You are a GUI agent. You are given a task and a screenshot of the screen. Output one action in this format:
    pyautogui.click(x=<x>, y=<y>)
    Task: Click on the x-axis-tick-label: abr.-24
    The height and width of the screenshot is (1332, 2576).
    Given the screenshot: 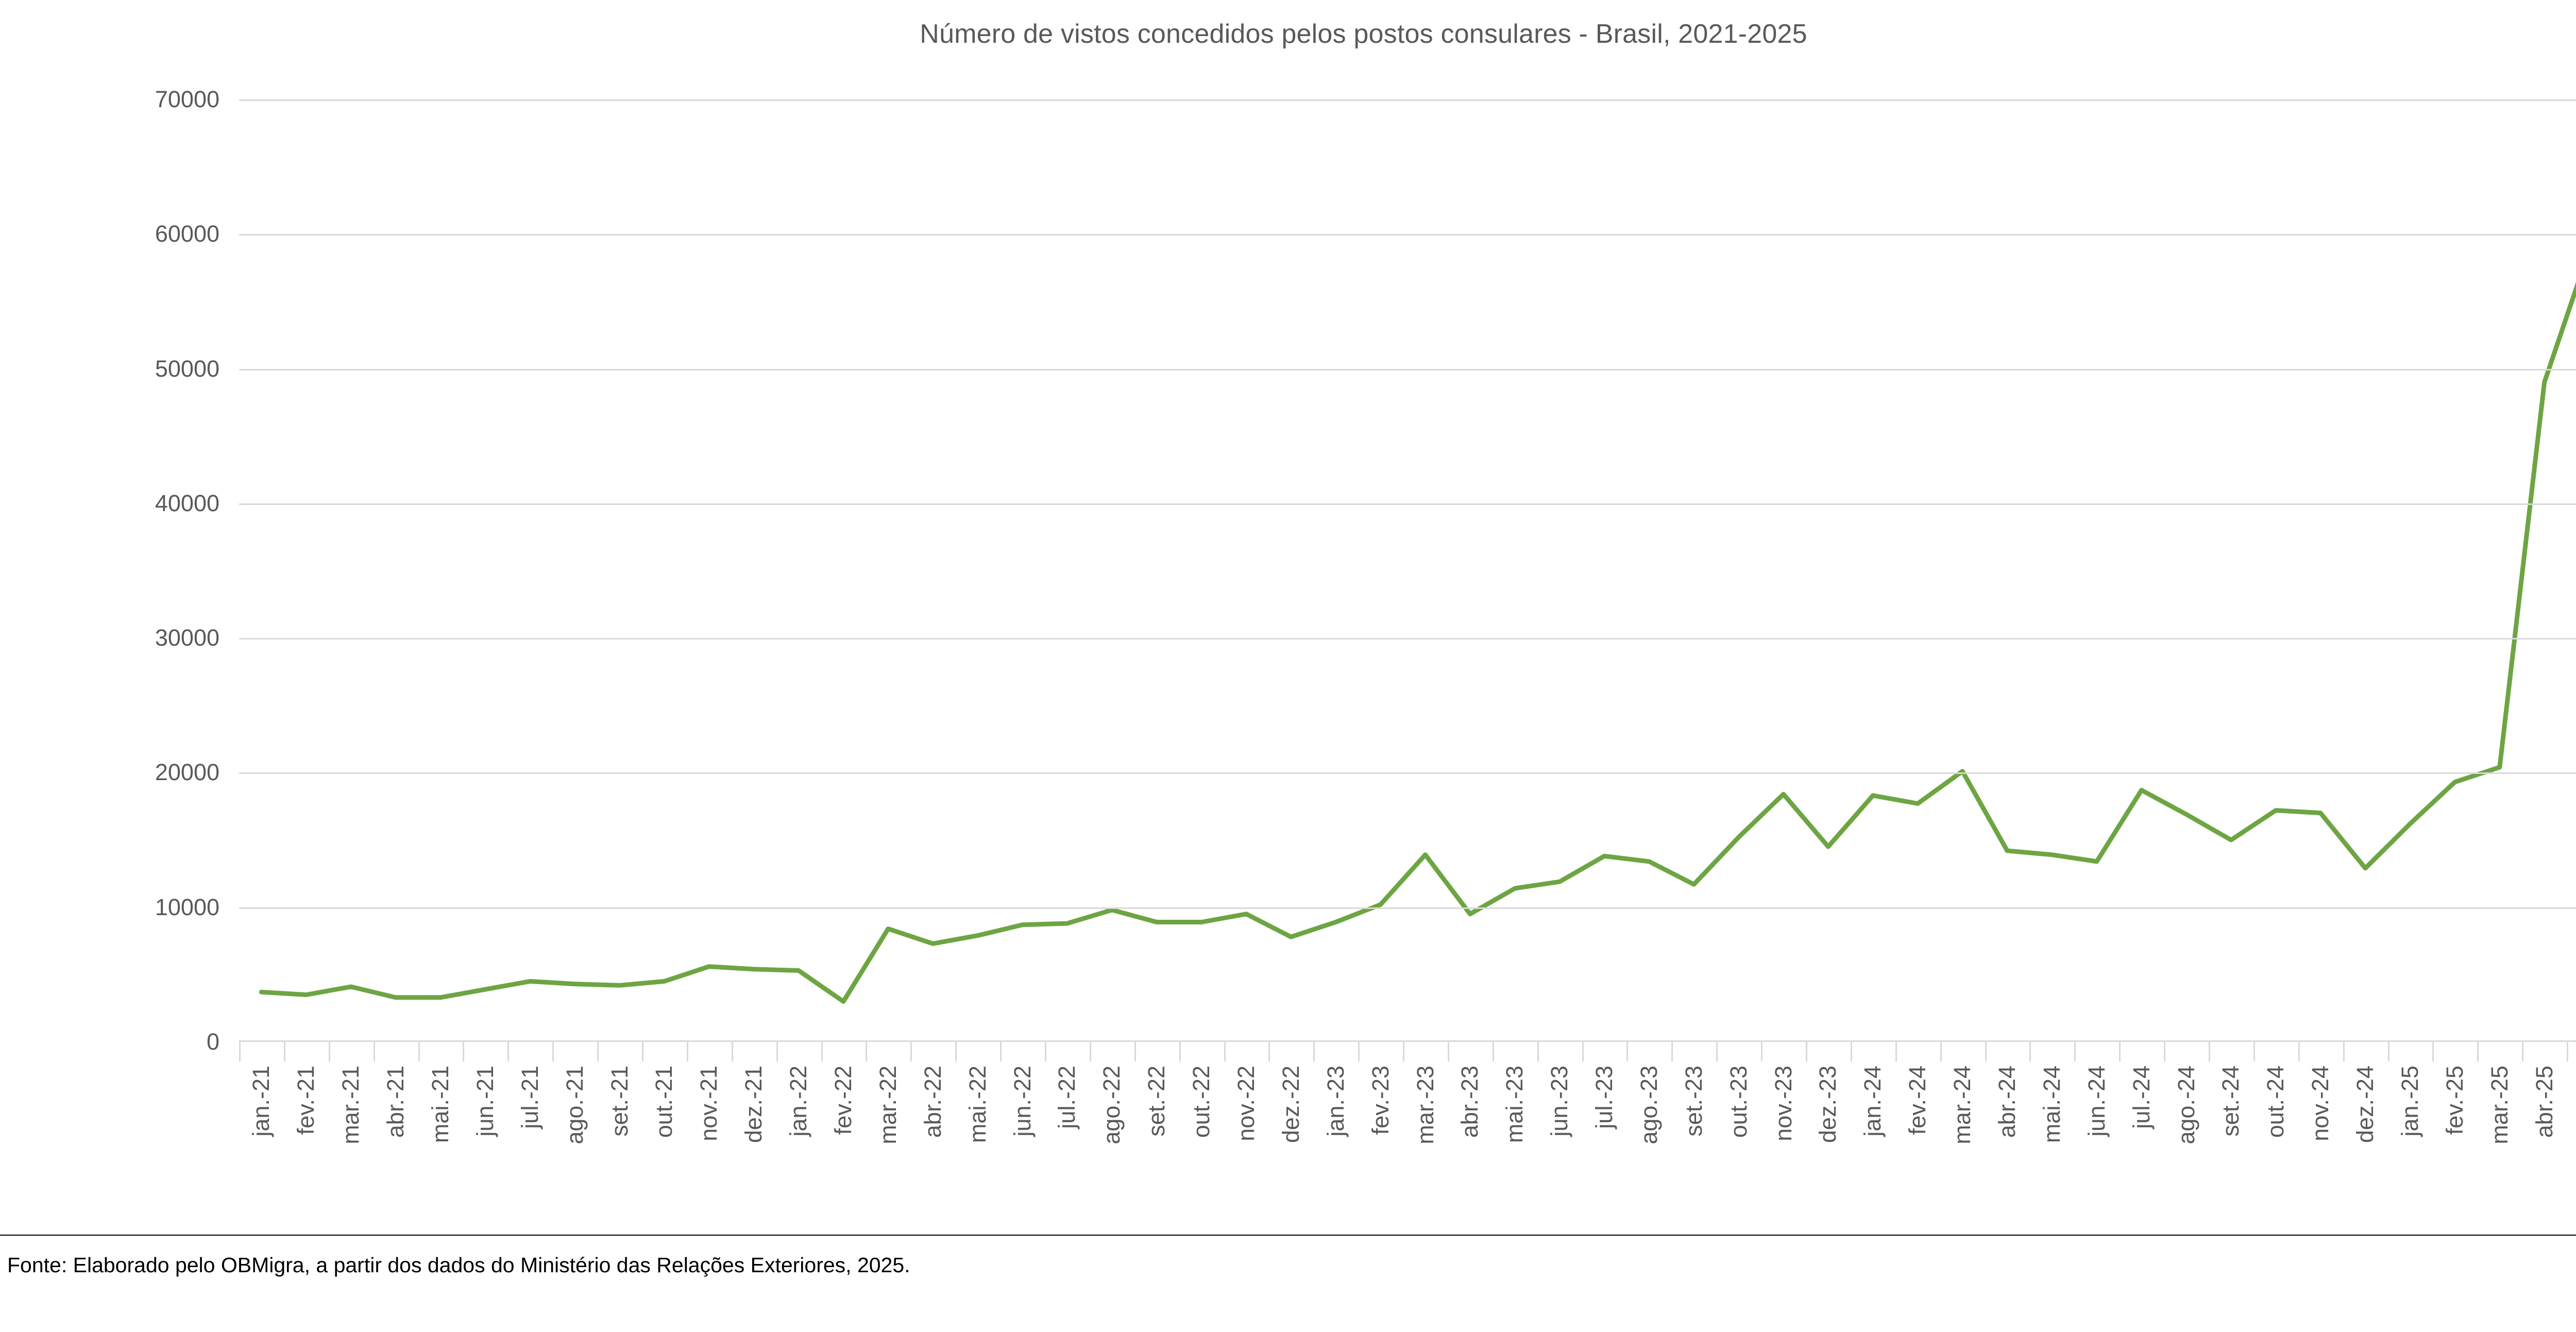 What is the action you would take?
    pyautogui.click(x=2007, y=1102)
    